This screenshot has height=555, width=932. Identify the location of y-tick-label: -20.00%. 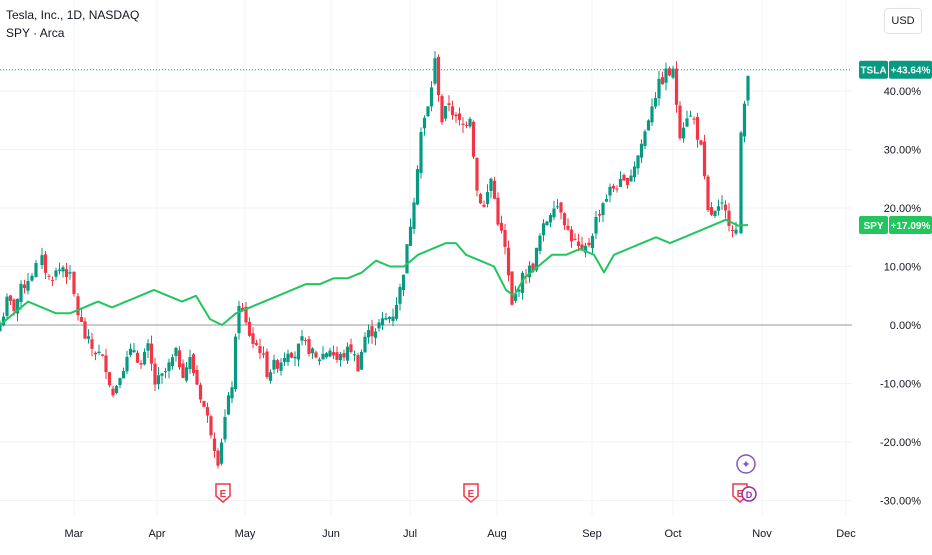
(900, 443).